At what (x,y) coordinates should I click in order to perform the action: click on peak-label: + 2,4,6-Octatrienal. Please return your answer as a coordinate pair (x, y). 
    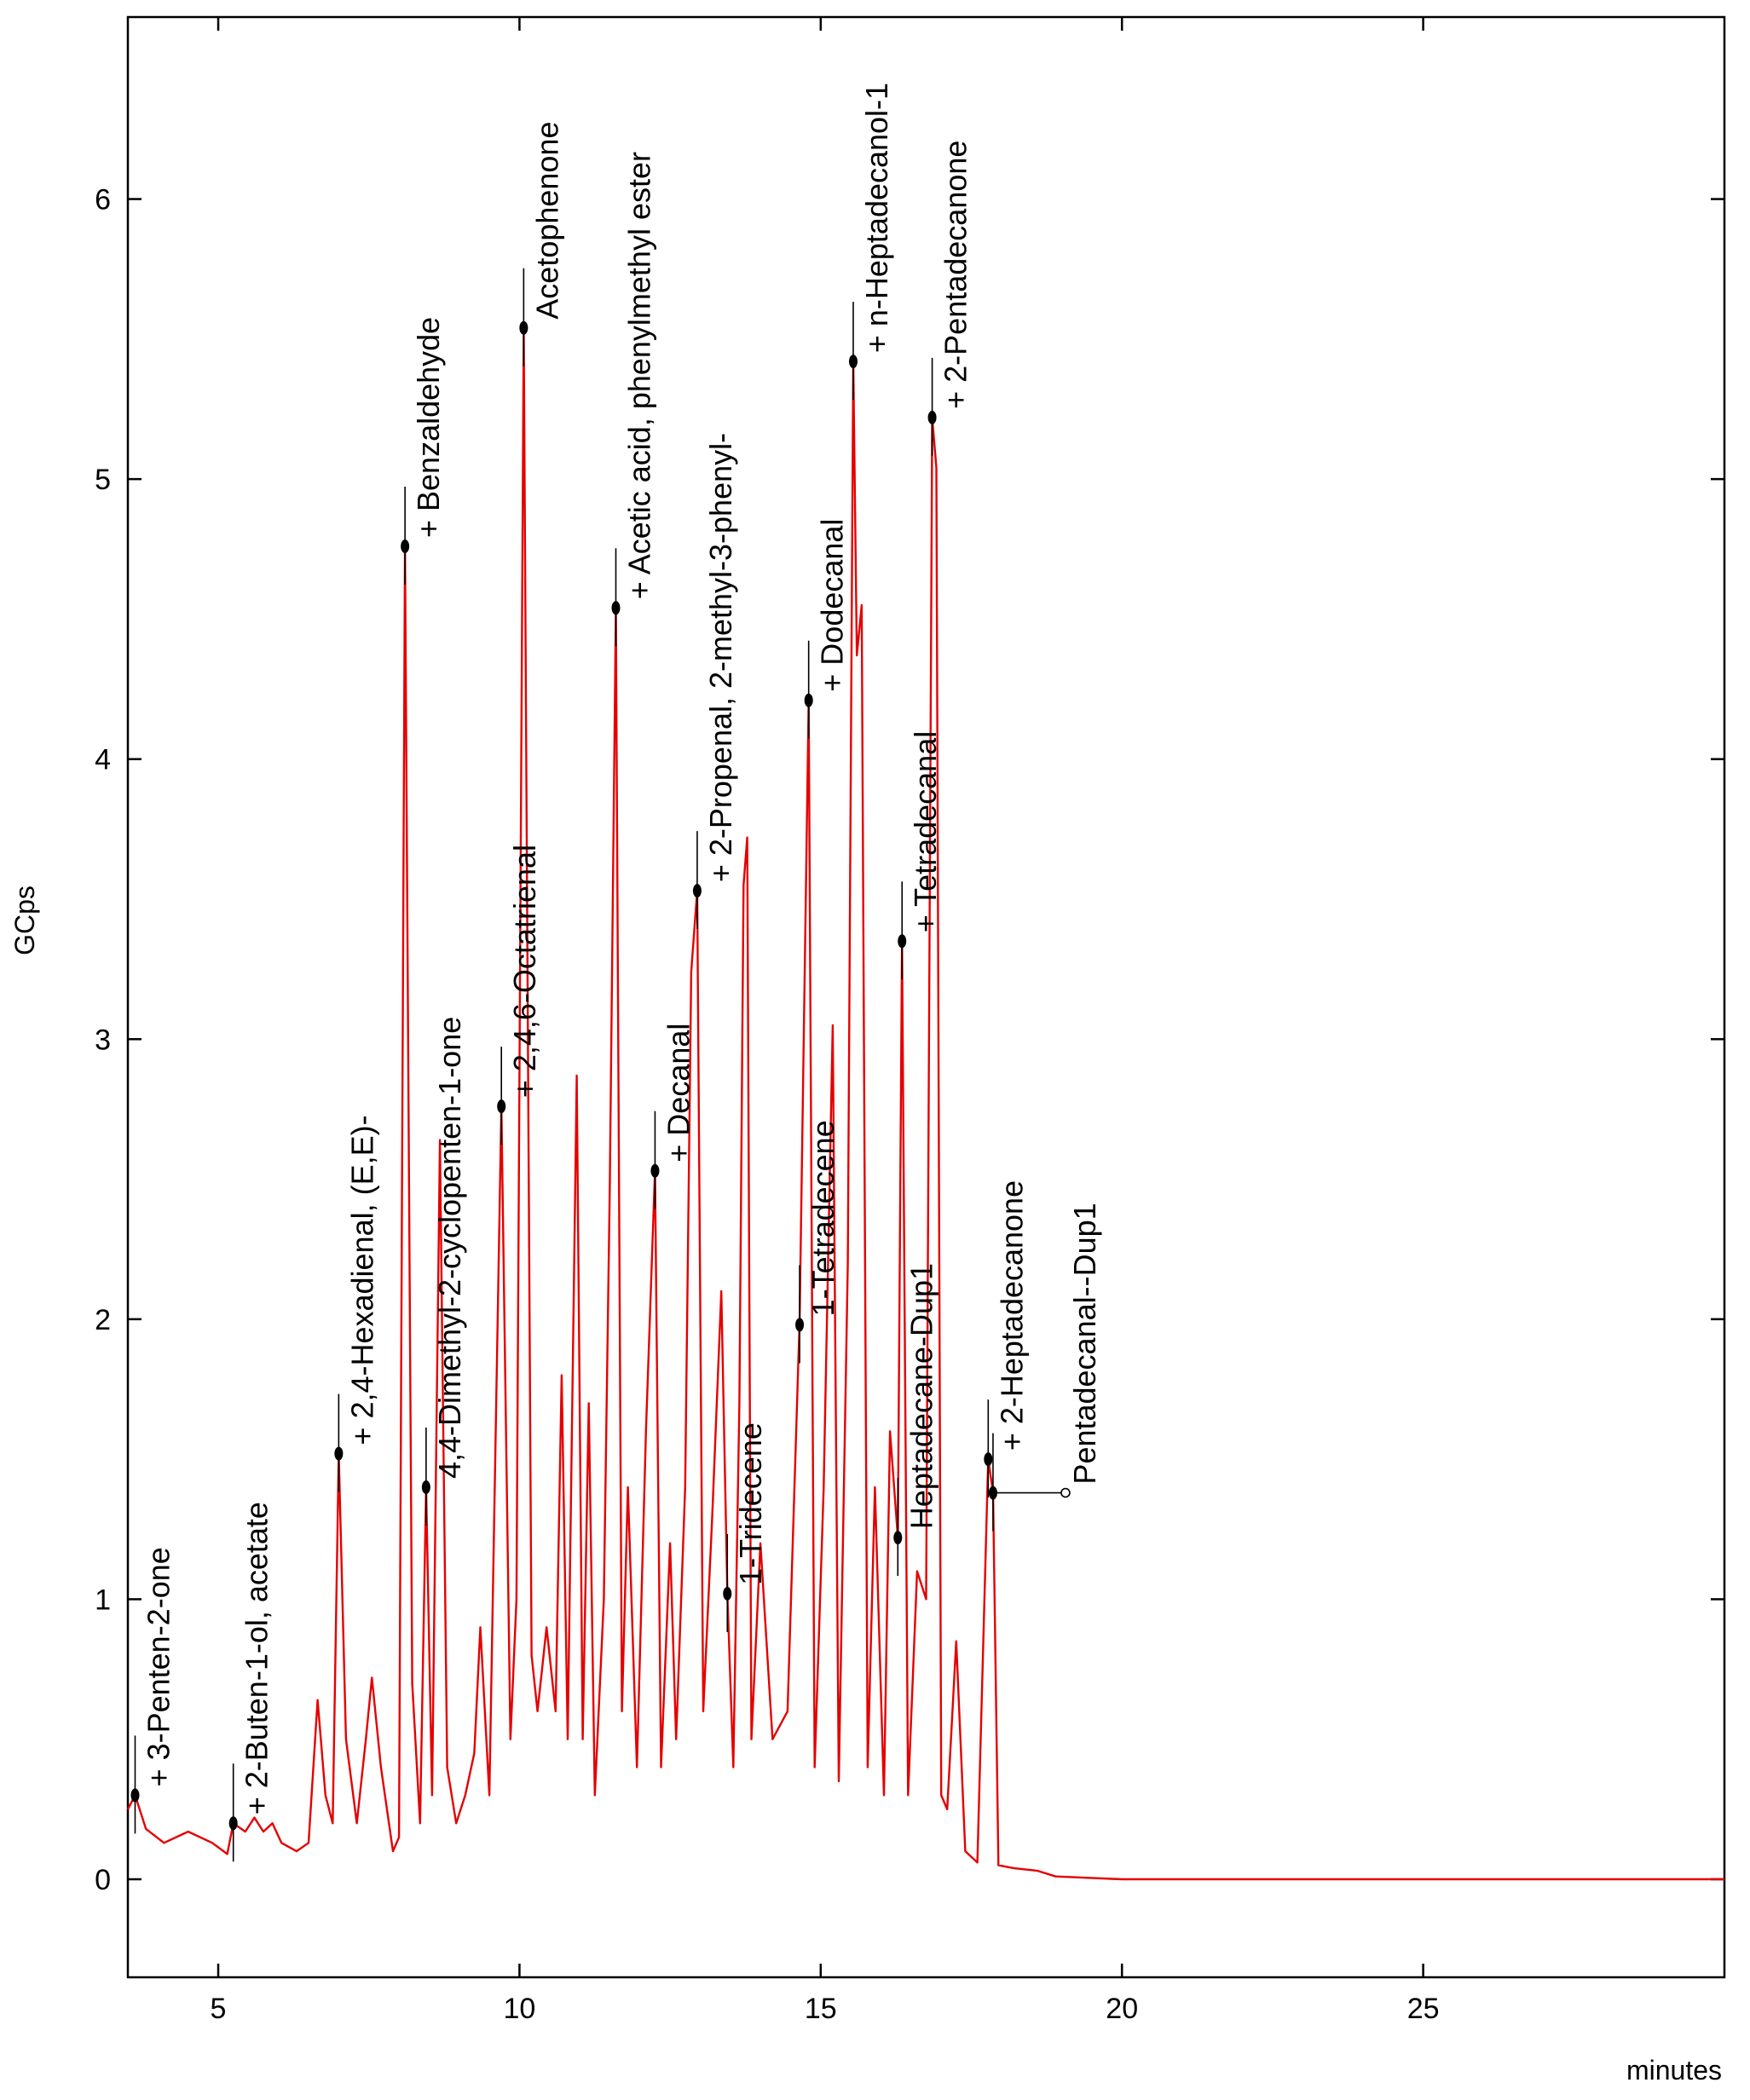
    Looking at the image, I should click on (524, 972).